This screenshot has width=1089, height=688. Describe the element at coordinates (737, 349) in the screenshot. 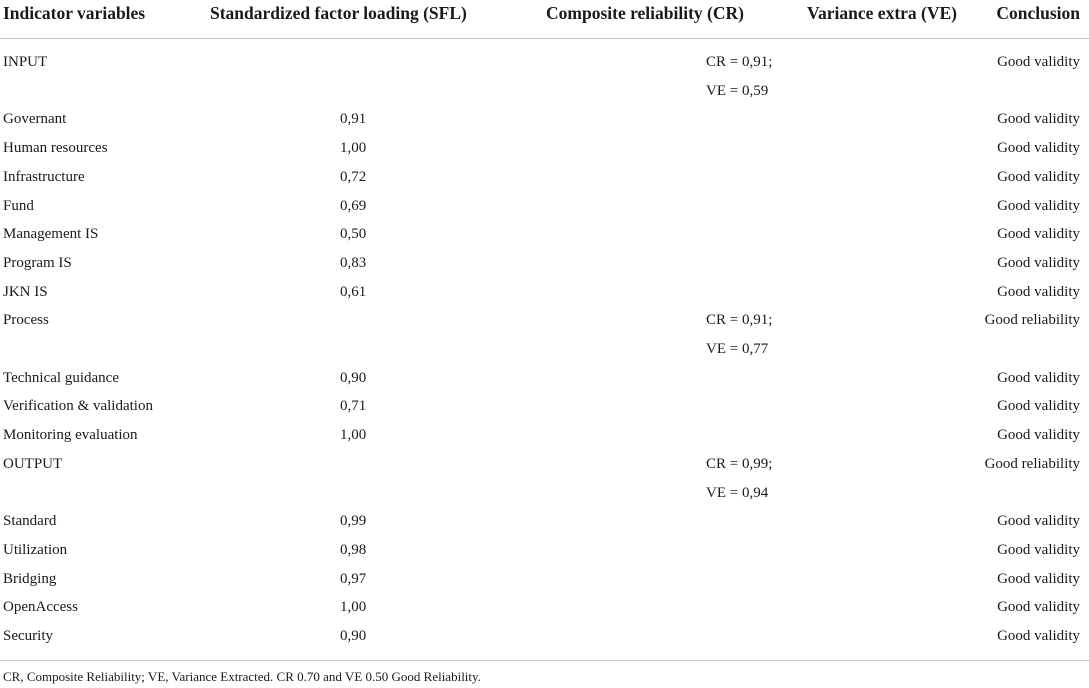

I see `cell-cr-ve: VE = 0,77` at that location.